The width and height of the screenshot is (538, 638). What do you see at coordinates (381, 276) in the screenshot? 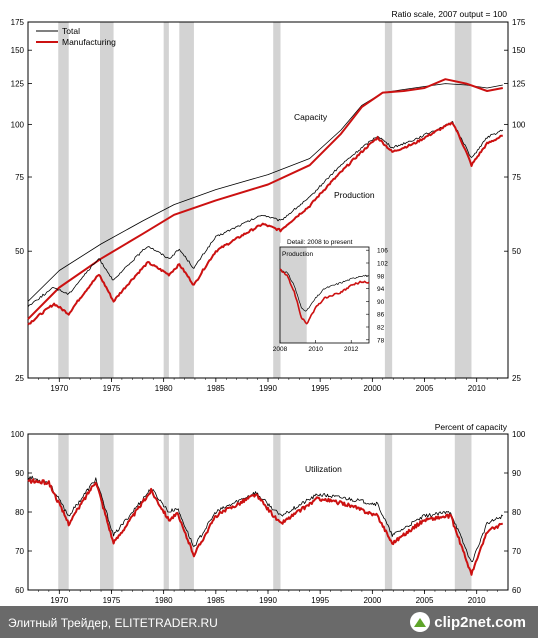
I see `inset-y-tick-label: 98` at bounding box center [381, 276].